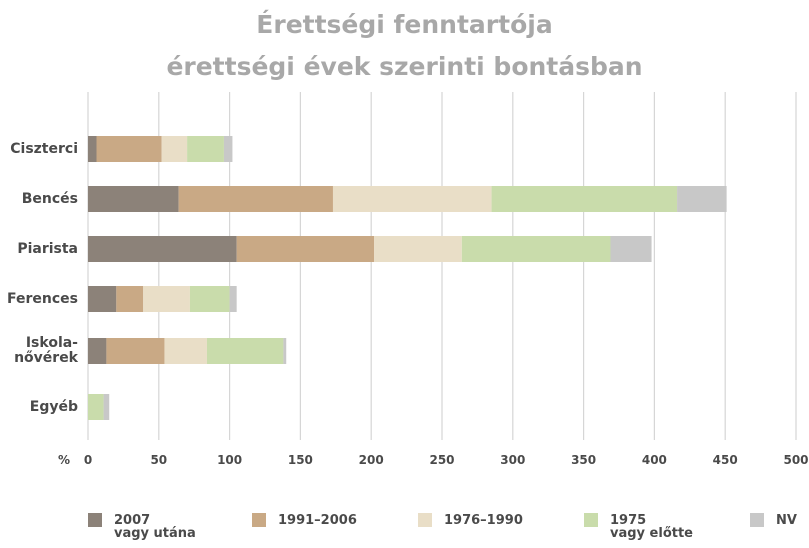 This screenshot has width=809, height=548. I want to click on x-tick-label: 0, so click(88, 460).